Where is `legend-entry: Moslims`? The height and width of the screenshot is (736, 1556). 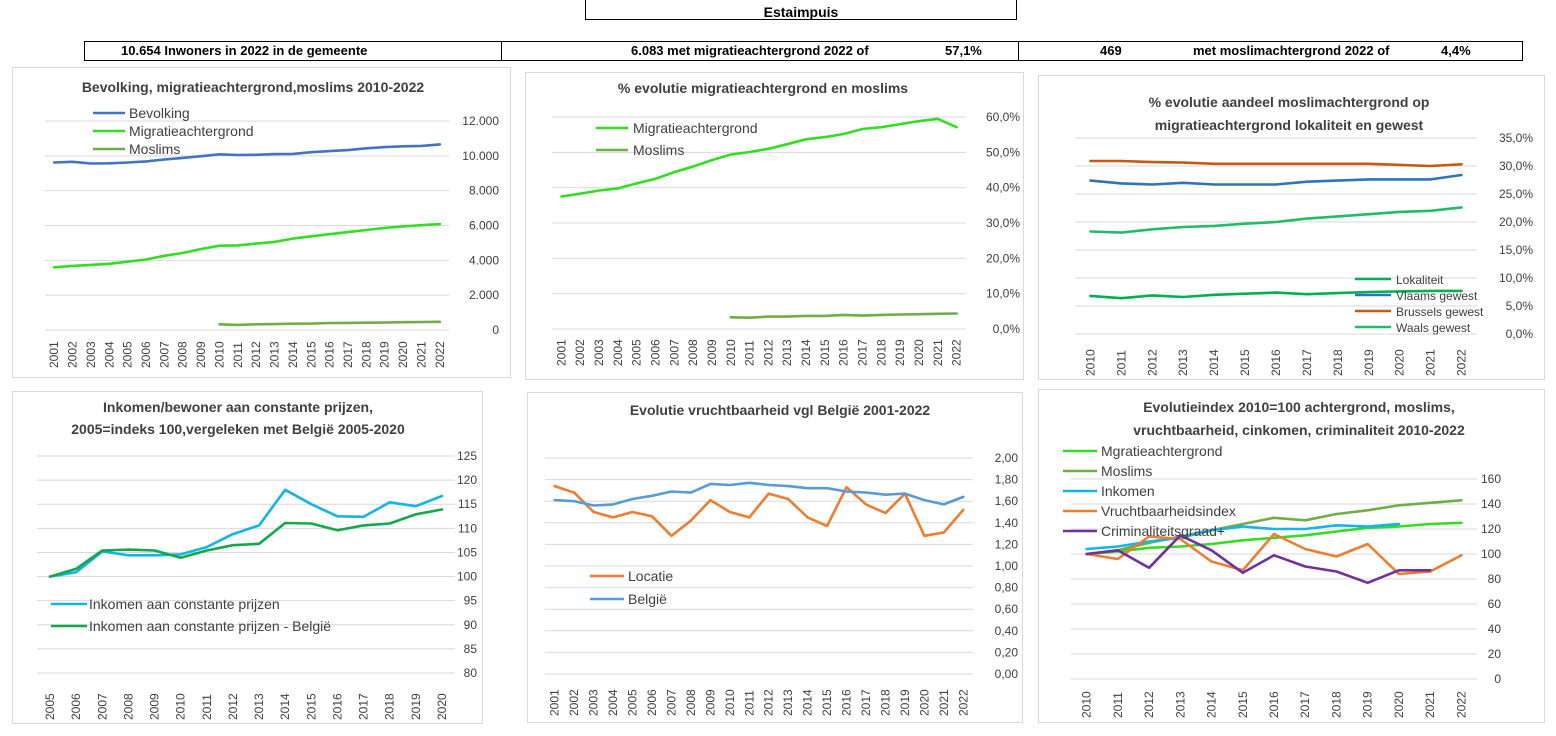 legend-entry: Moslims is located at coordinates (658, 150).